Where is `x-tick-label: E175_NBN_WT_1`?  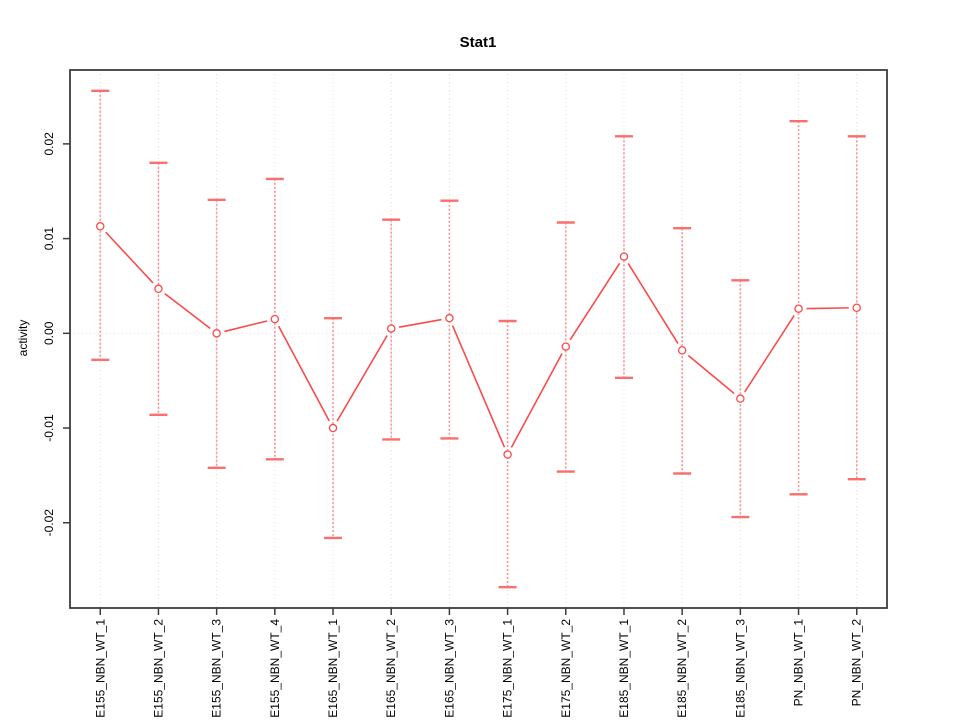
x-tick-label: E175_NBN_WT_1 is located at coordinates (508, 668).